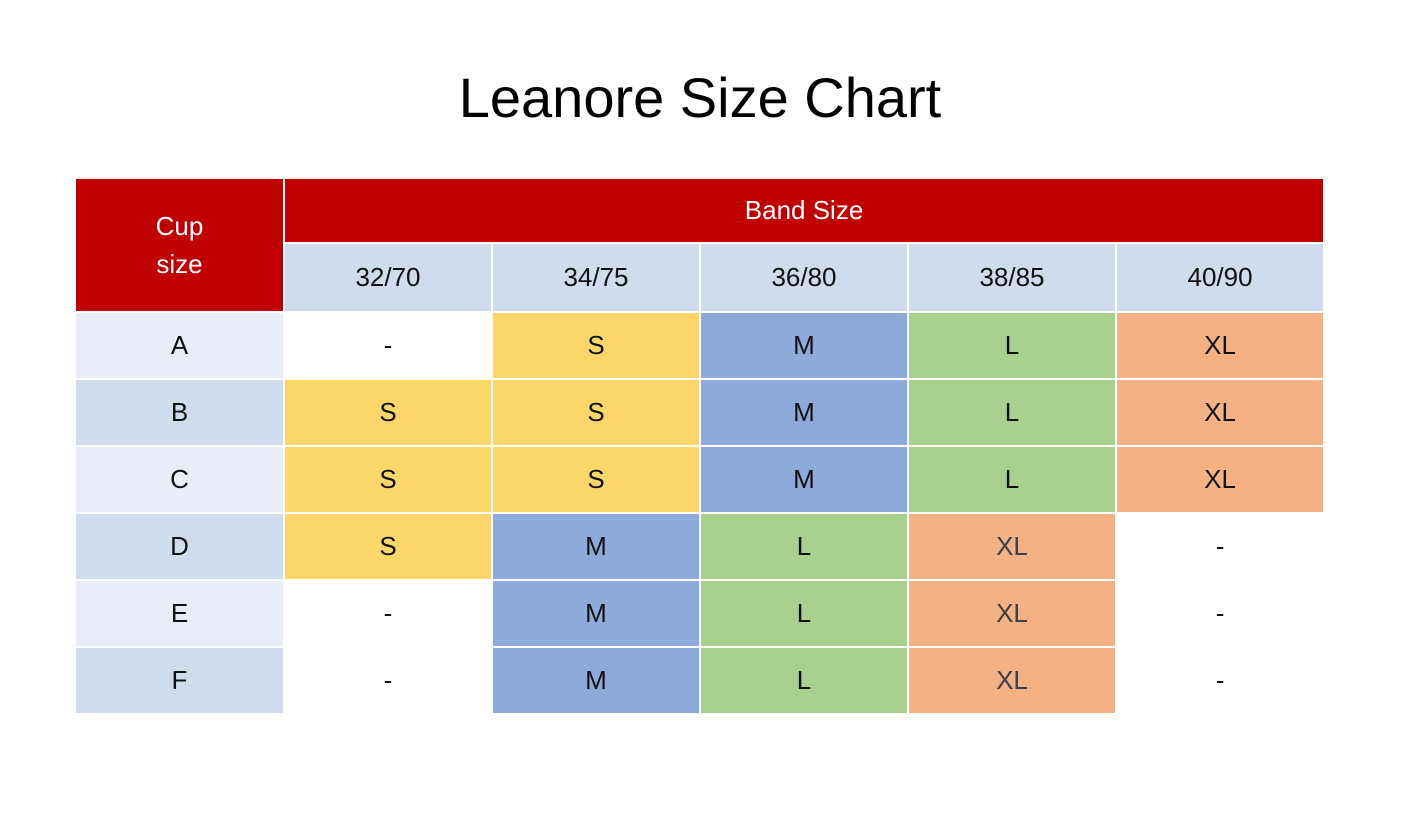 The height and width of the screenshot is (814, 1412). I want to click on table-row: D S M L XL -, so click(700, 546).